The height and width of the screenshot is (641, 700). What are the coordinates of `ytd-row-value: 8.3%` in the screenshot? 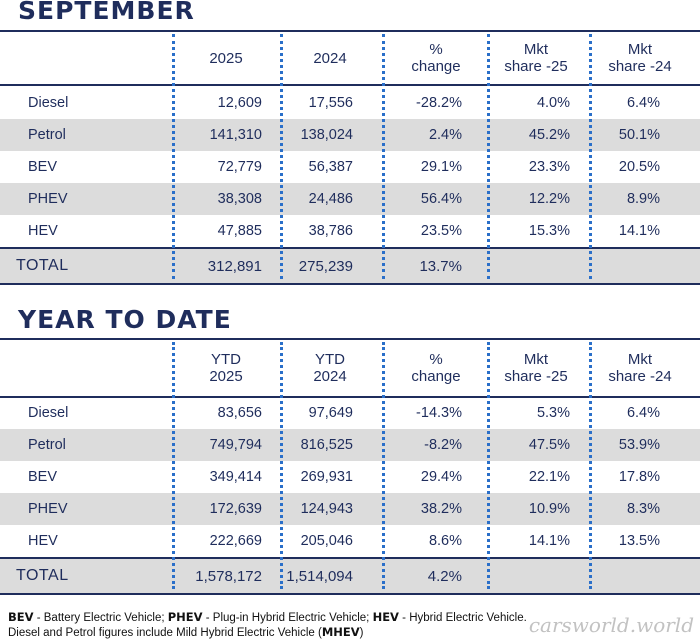 It's located at (643, 509).